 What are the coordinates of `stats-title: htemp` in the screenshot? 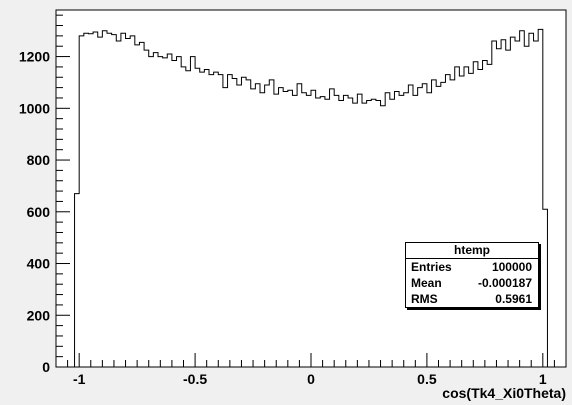 It's located at (472, 251).